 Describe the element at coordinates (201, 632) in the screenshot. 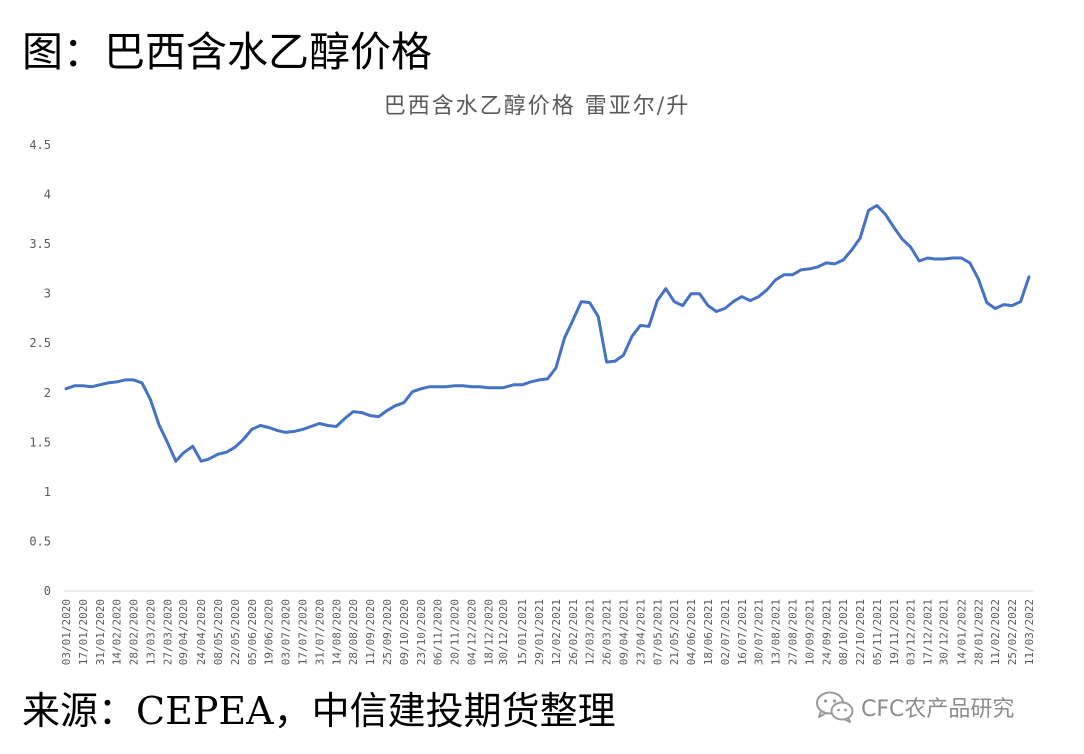

I see `x-tick-label: 24/04/2020` at that location.